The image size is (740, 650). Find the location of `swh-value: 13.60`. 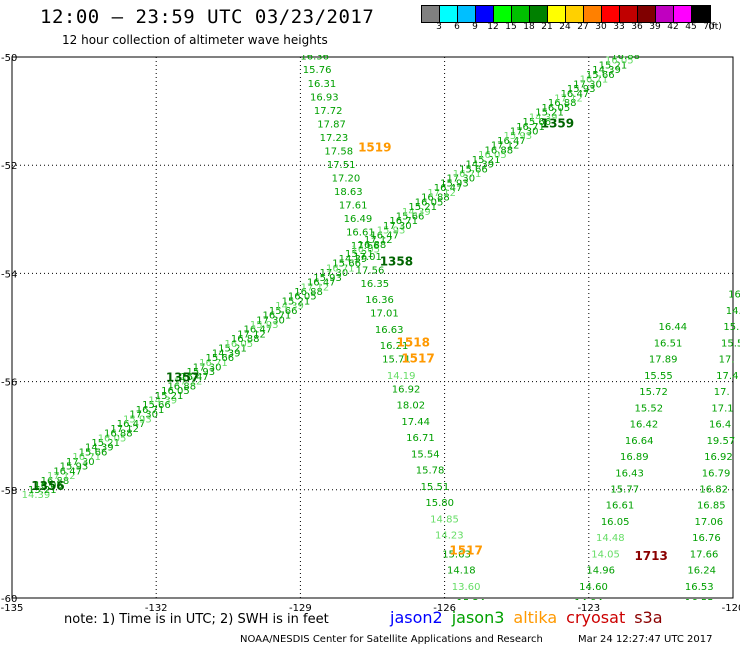

swh-value: 13.60 is located at coordinates (466, 587).